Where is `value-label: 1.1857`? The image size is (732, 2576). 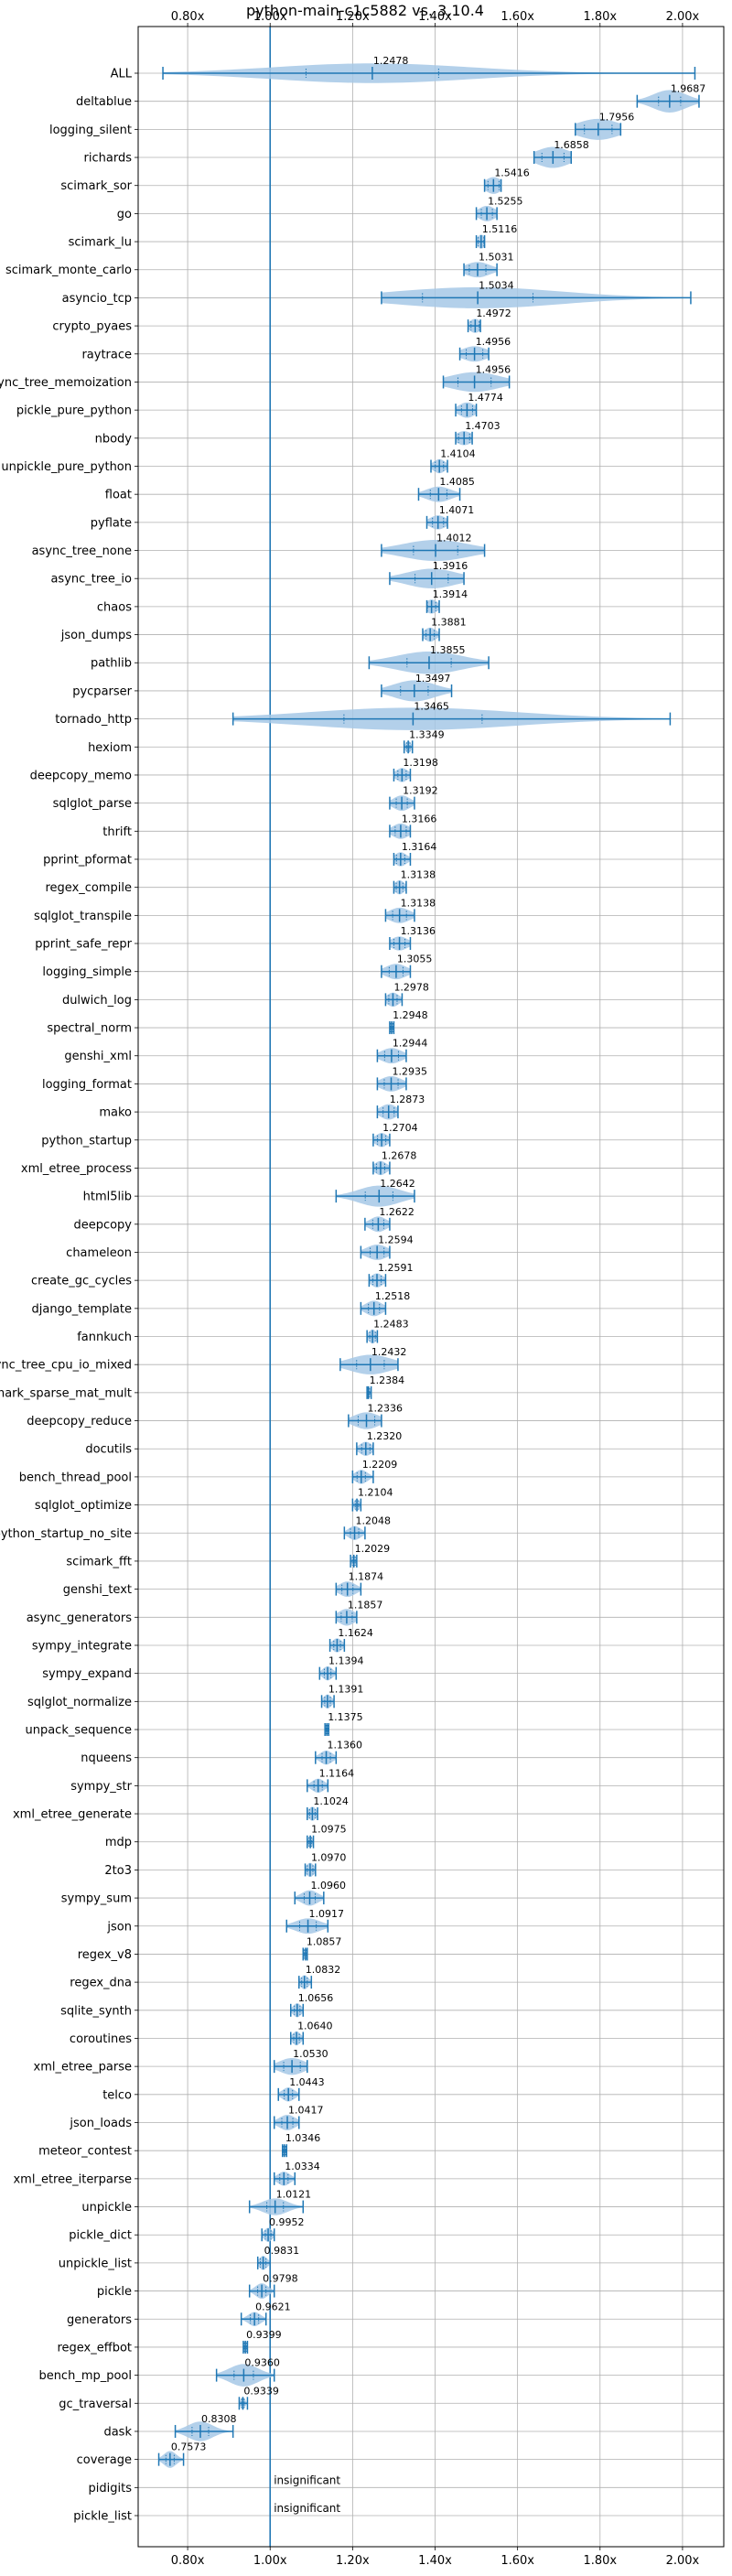
value-label: 1.1857 is located at coordinates (366, 1605).